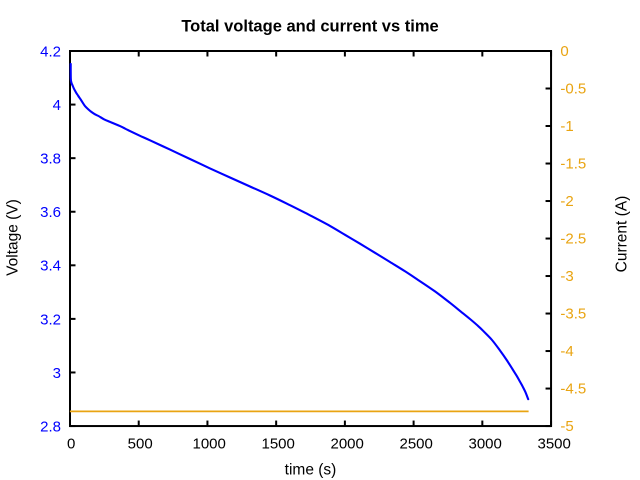  Describe the element at coordinates (209, 443) in the screenshot. I see `svg-text: 1000` at that location.